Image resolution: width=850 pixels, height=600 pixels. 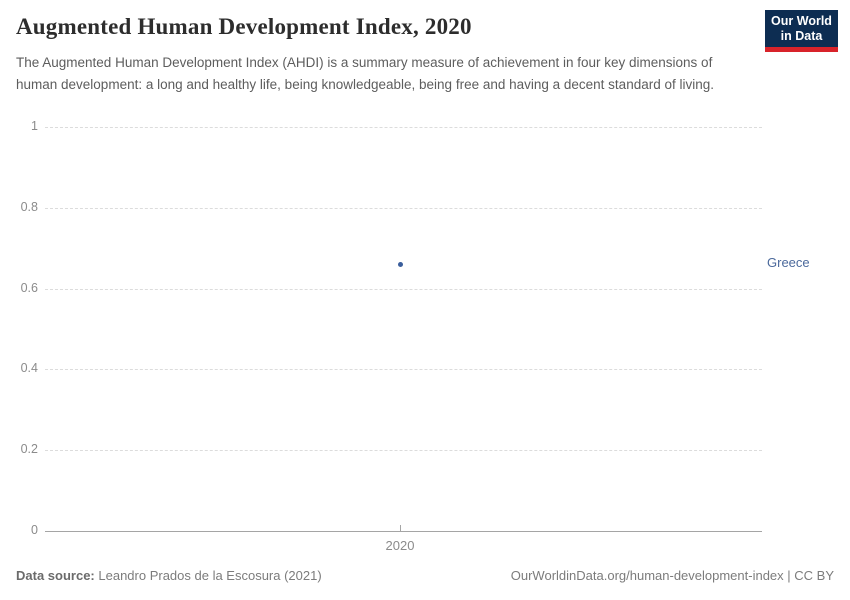 What do you see at coordinates (29, 368) in the screenshot?
I see `y-tick-label: 0.4` at bounding box center [29, 368].